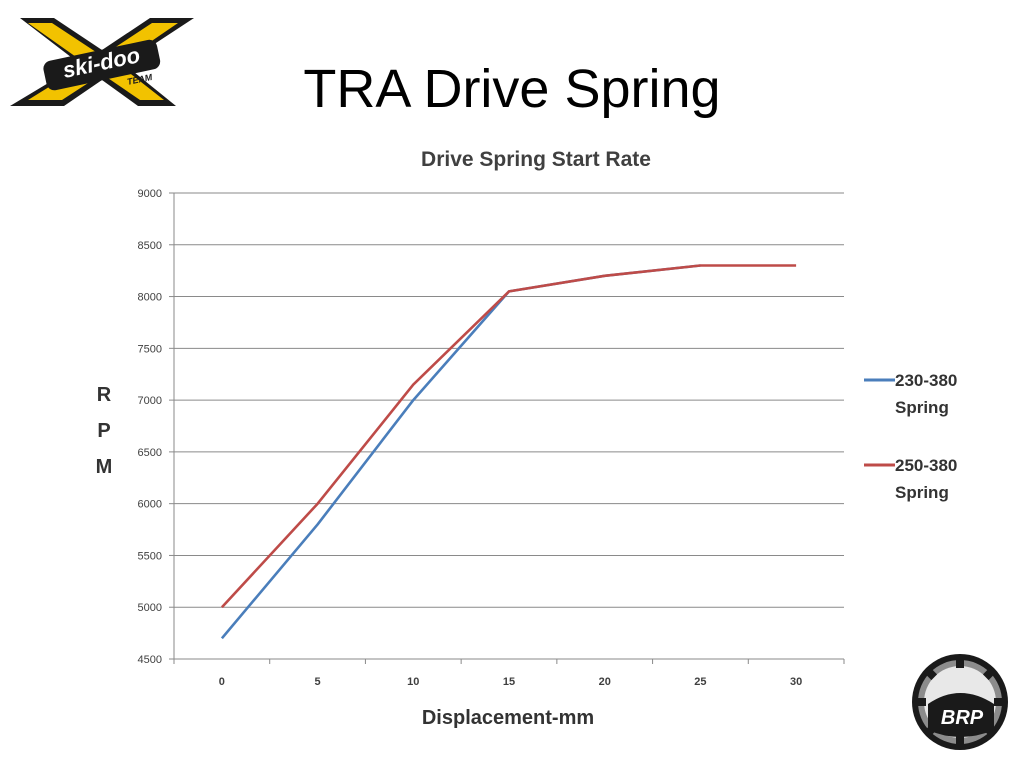 Image resolution: width=1024 pixels, height=768 pixels. Describe the element at coordinates (796, 682) in the screenshot. I see `x-tick-label: 30` at that location.